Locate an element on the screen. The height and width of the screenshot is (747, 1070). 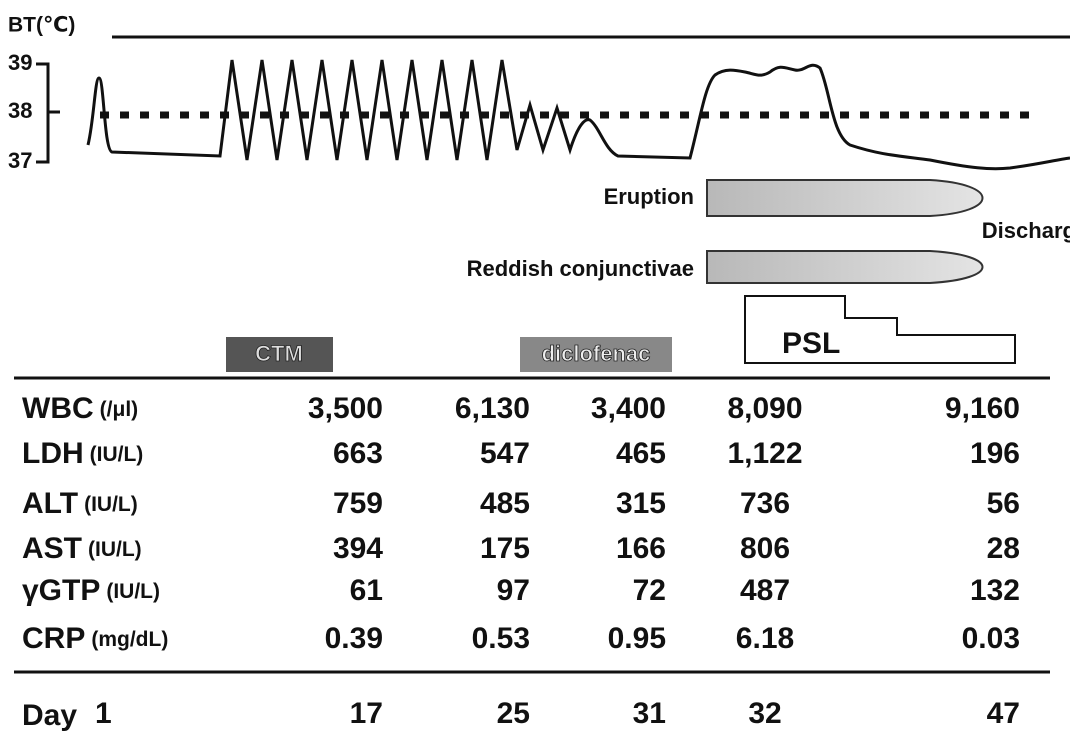
cell-value: 1,122 is located at coordinates (764, 453).